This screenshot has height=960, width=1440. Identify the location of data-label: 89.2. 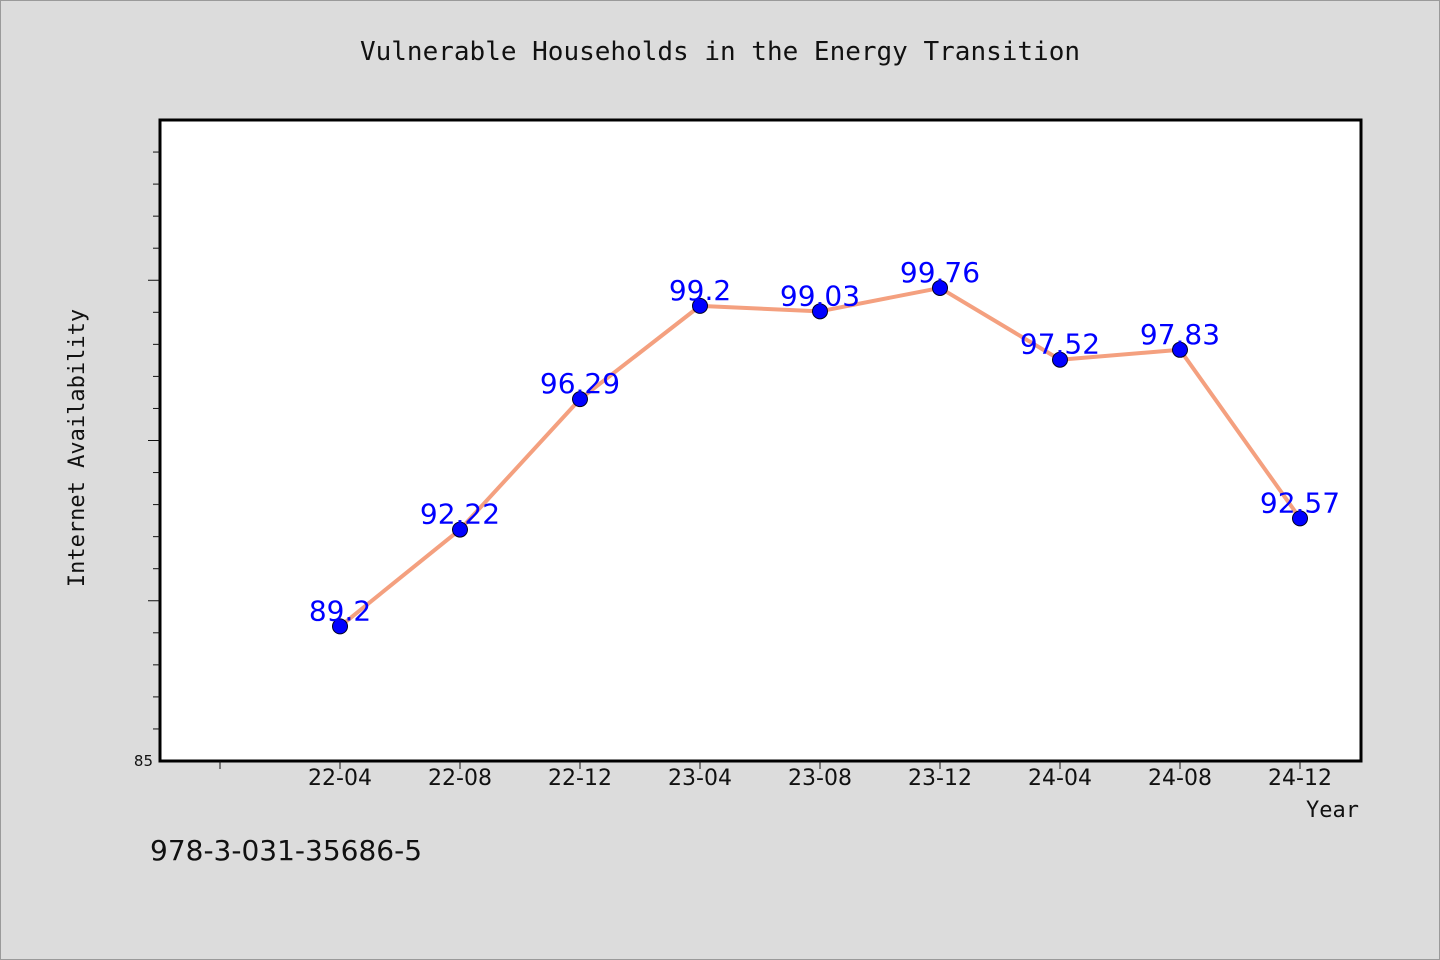
(340, 610).